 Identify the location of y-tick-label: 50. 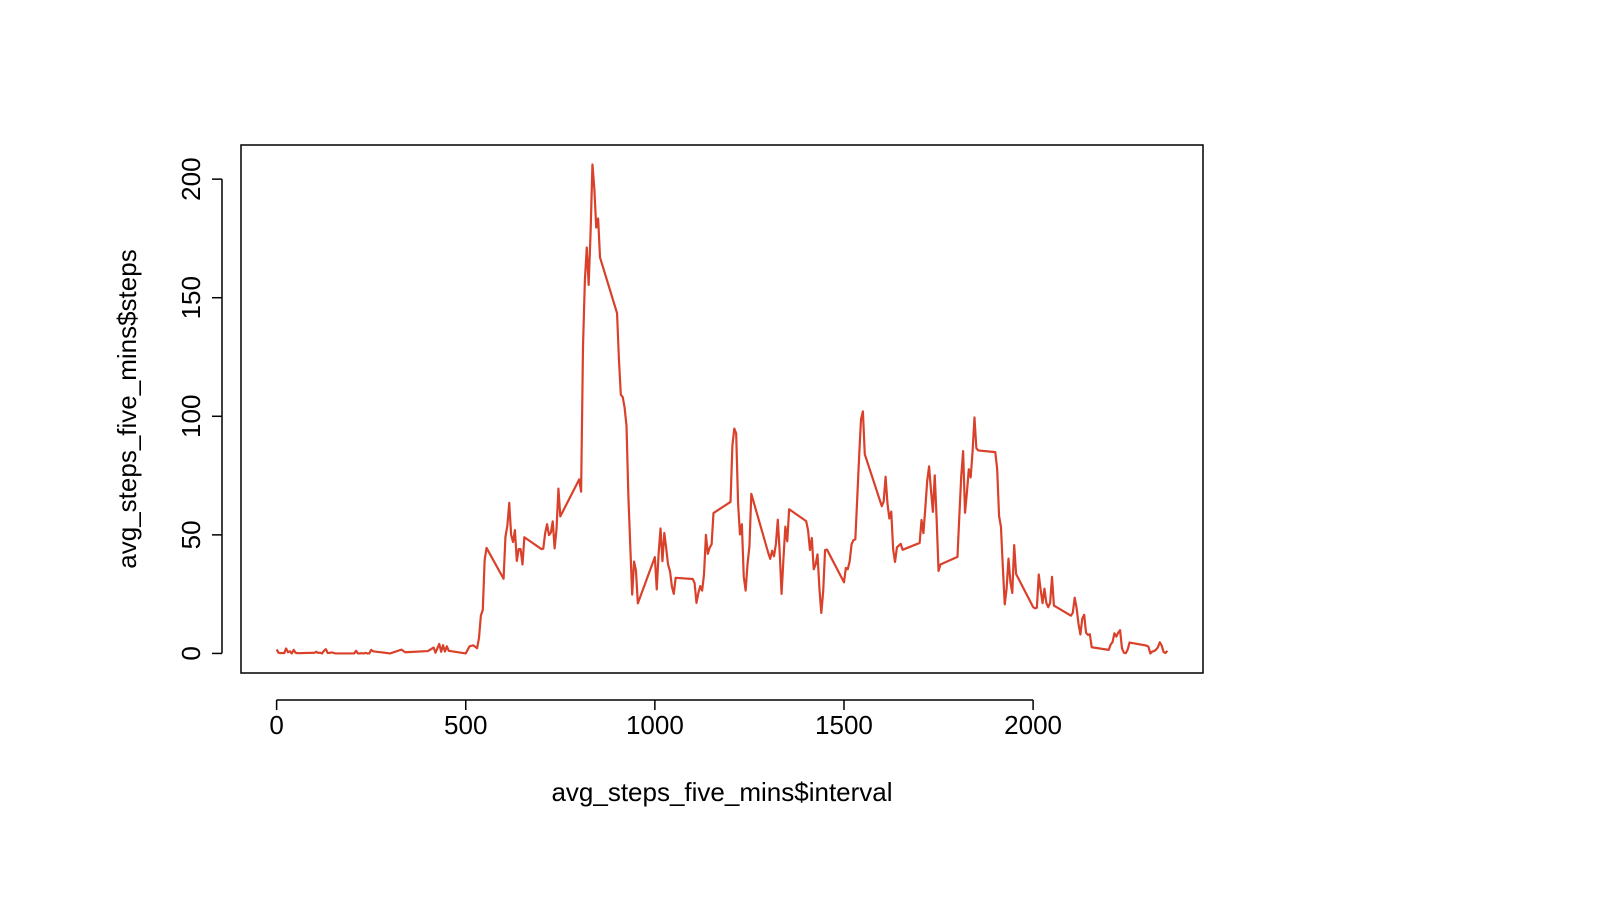
(191, 534).